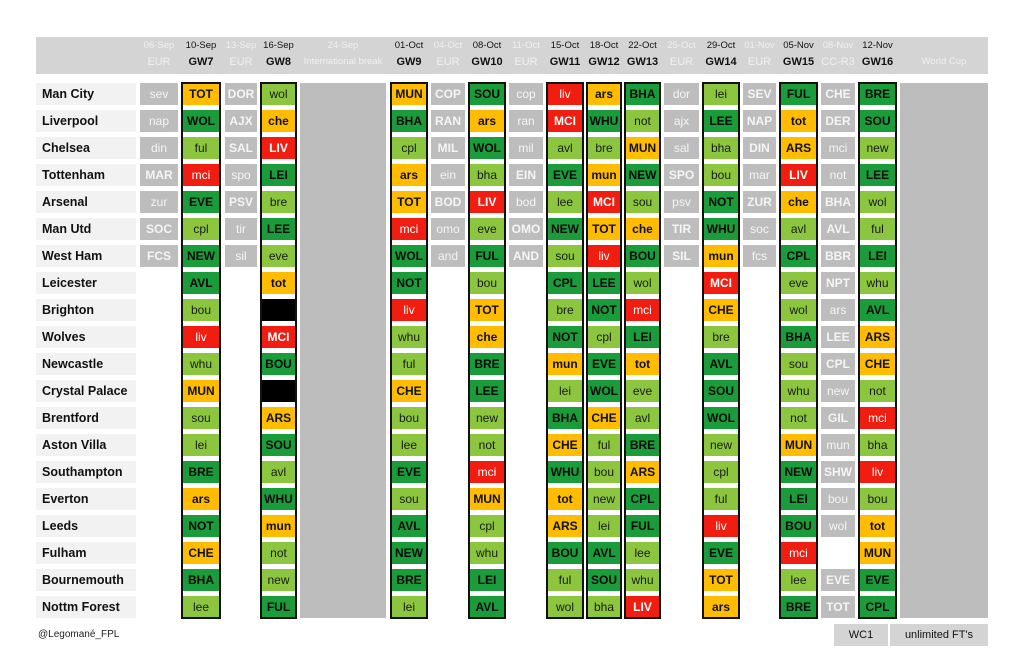  What do you see at coordinates (759, 148) in the screenshot?
I see `fixture-cell: DIN` at bounding box center [759, 148].